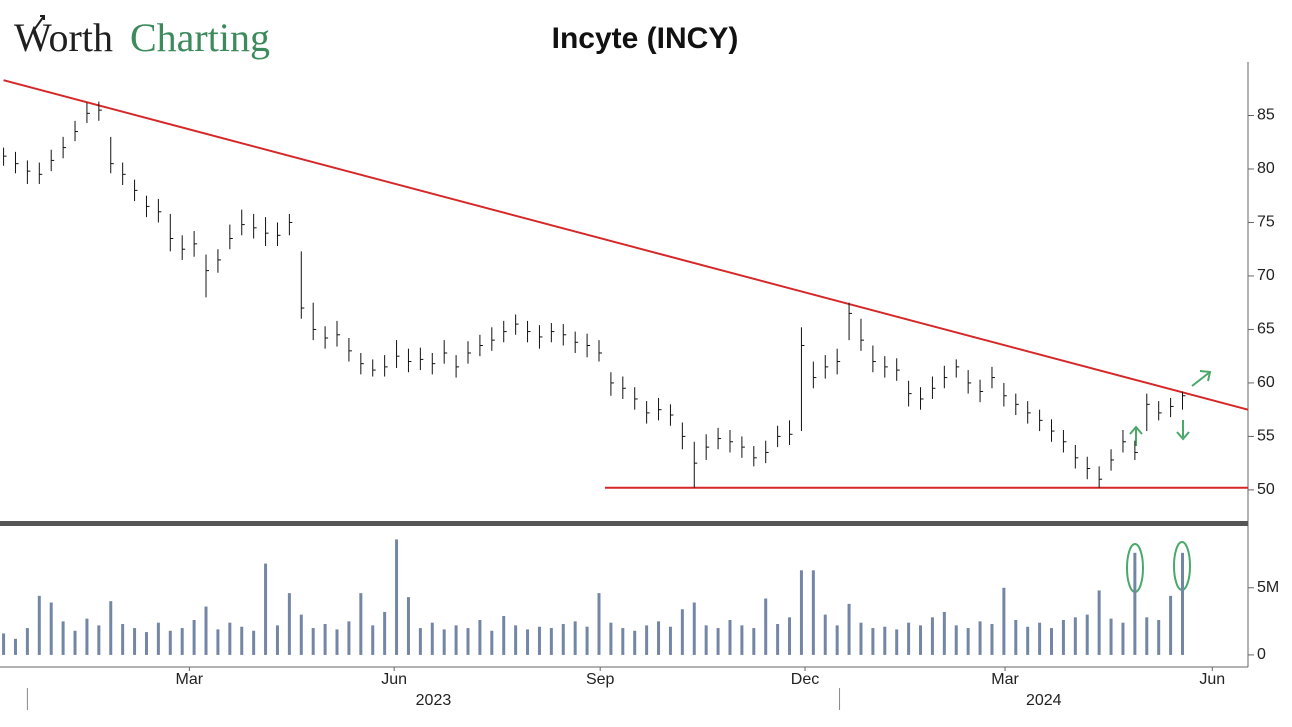 The height and width of the screenshot is (727, 1292). Describe the element at coordinates (1266, 275) in the screenshot. I see `y-tick-label: 70` at that location.